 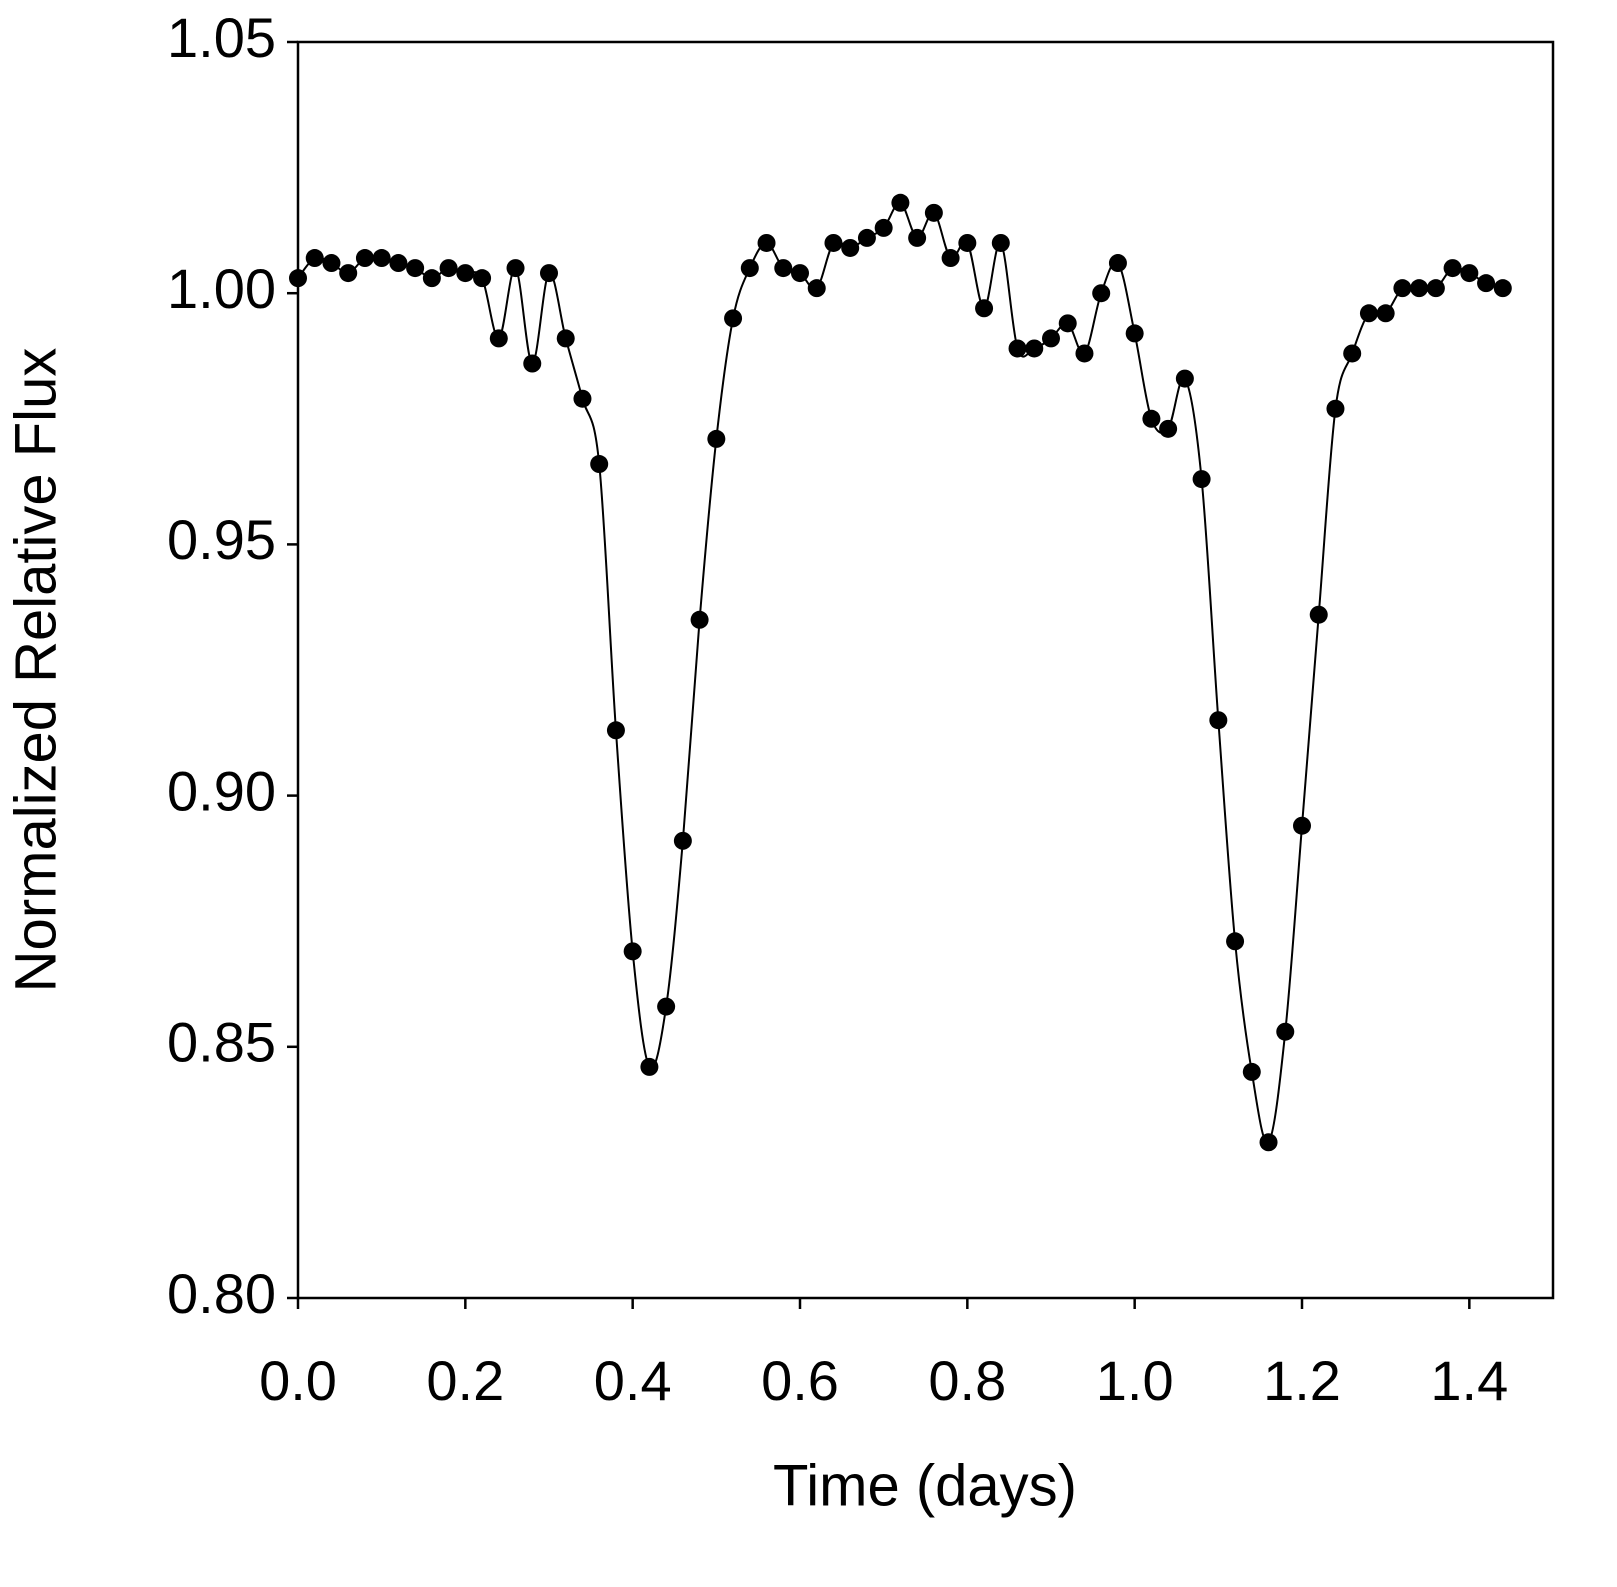 What do you see at coordinates (221, 539) in the screenshot?
I see `y-tick-label: 0.95` at bounding box center [221, 539].